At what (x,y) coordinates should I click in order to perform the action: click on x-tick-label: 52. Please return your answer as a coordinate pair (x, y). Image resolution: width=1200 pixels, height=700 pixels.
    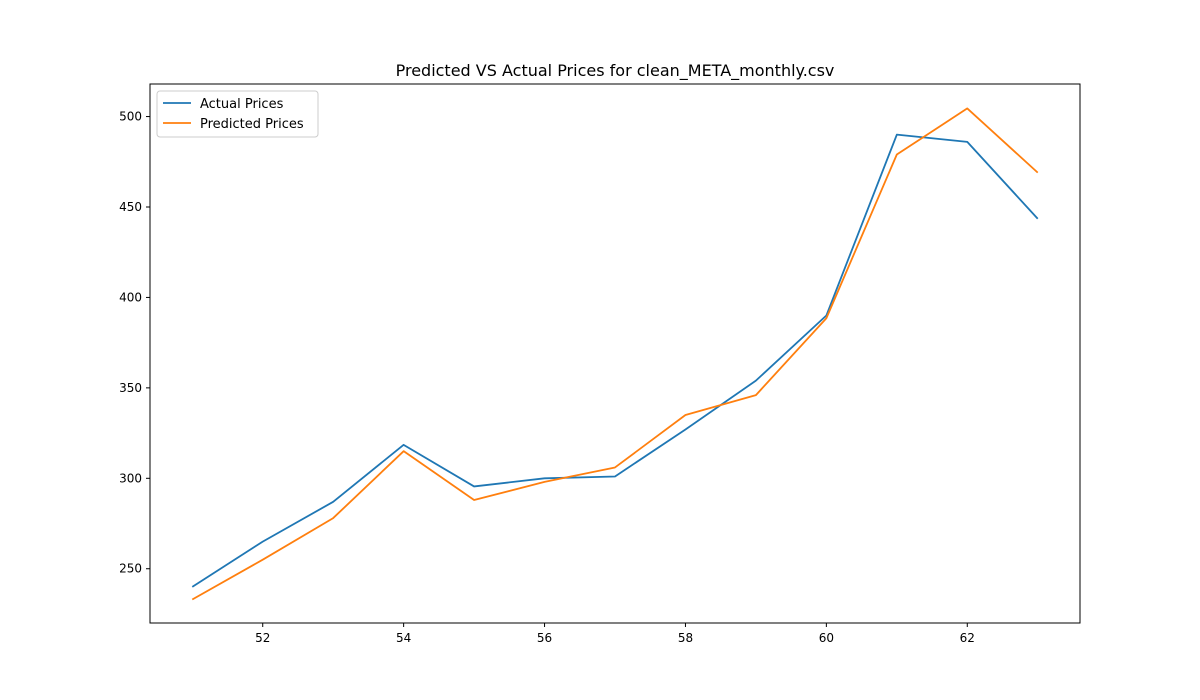
    Looking at the image, I should click on (262, 638).